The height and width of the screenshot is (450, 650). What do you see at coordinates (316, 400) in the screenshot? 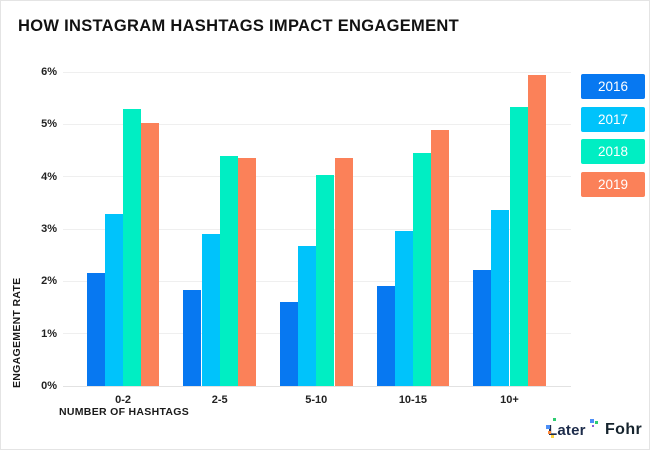
I see `x-tick-label-5-10: 5-10` at bounding box center [316, 400].